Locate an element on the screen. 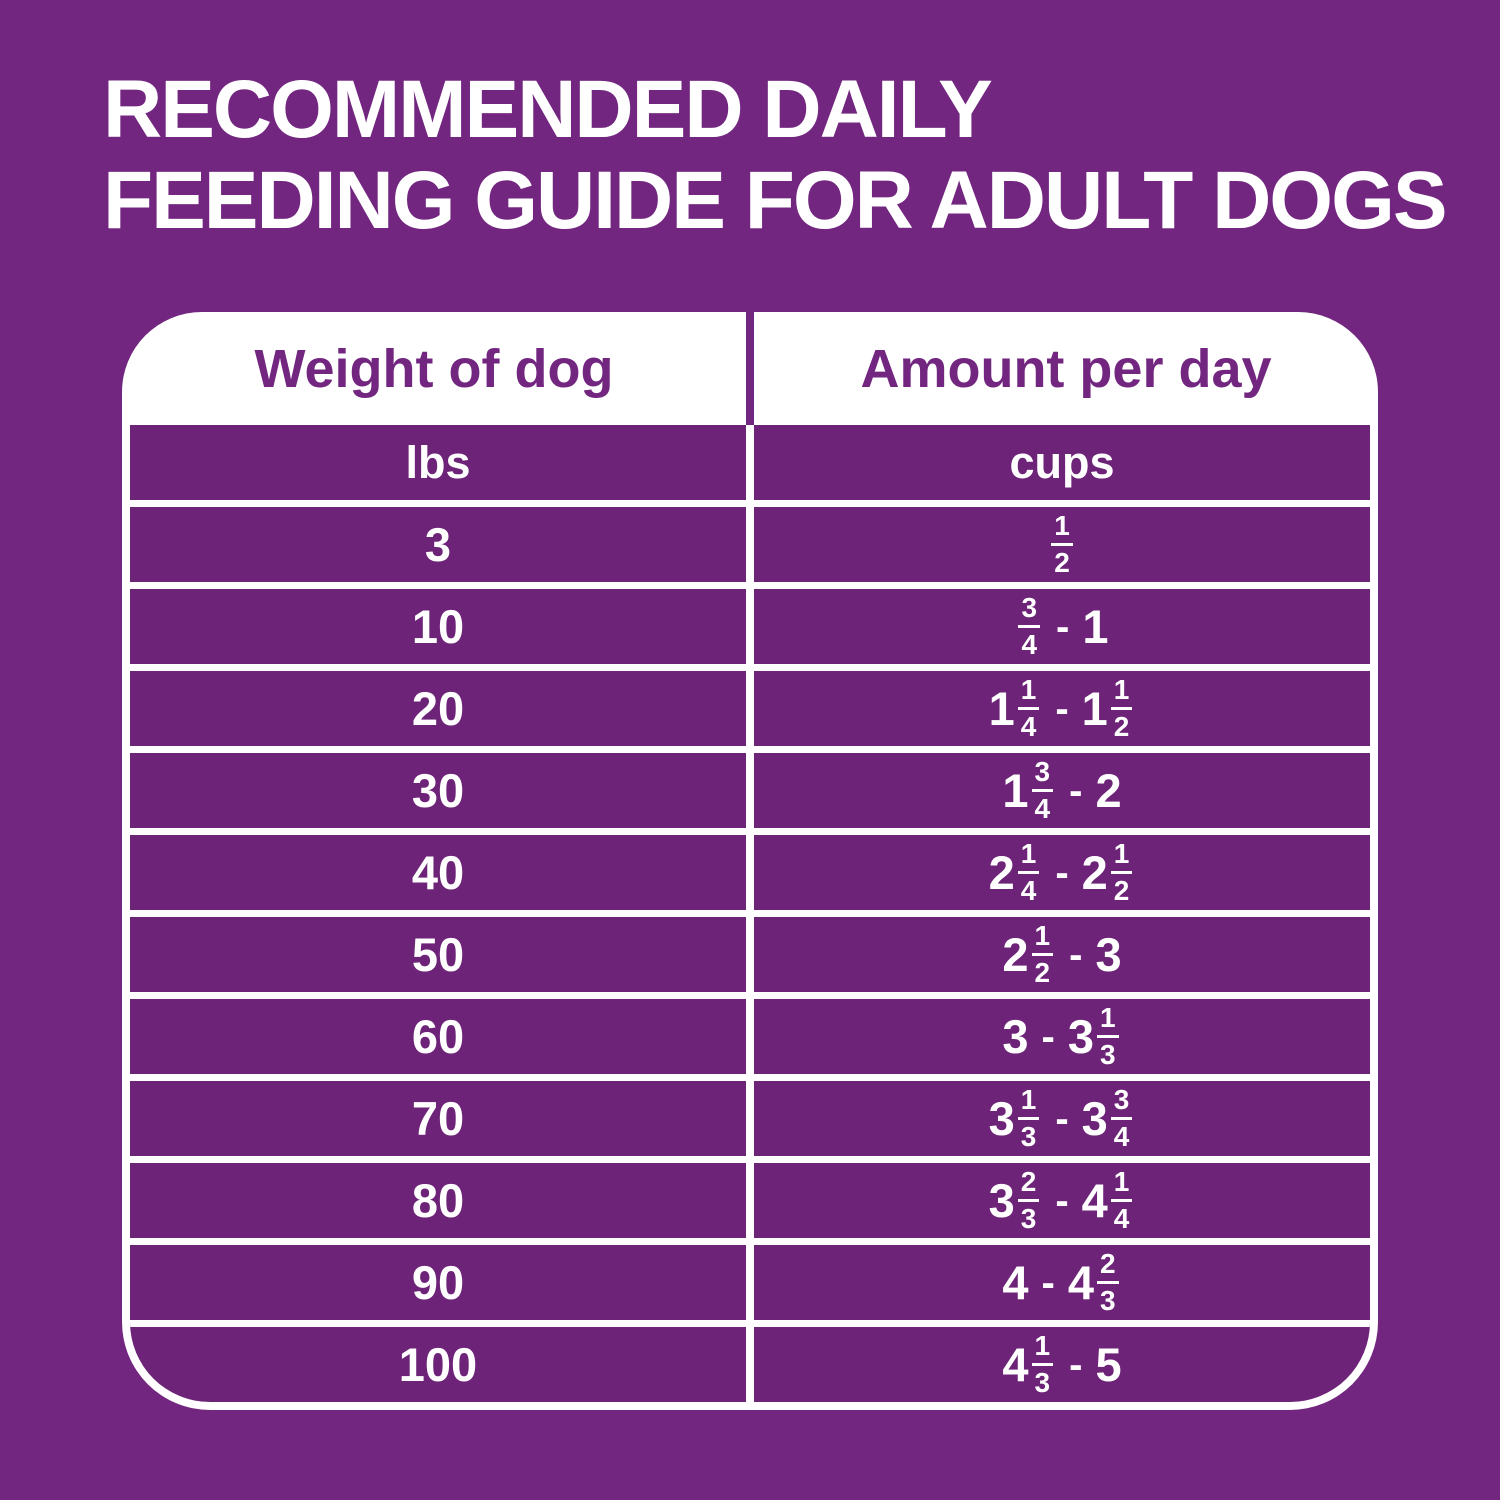 The image size is (1500, 1500). weight-value: 90 is located at coordinates (438, 1282).